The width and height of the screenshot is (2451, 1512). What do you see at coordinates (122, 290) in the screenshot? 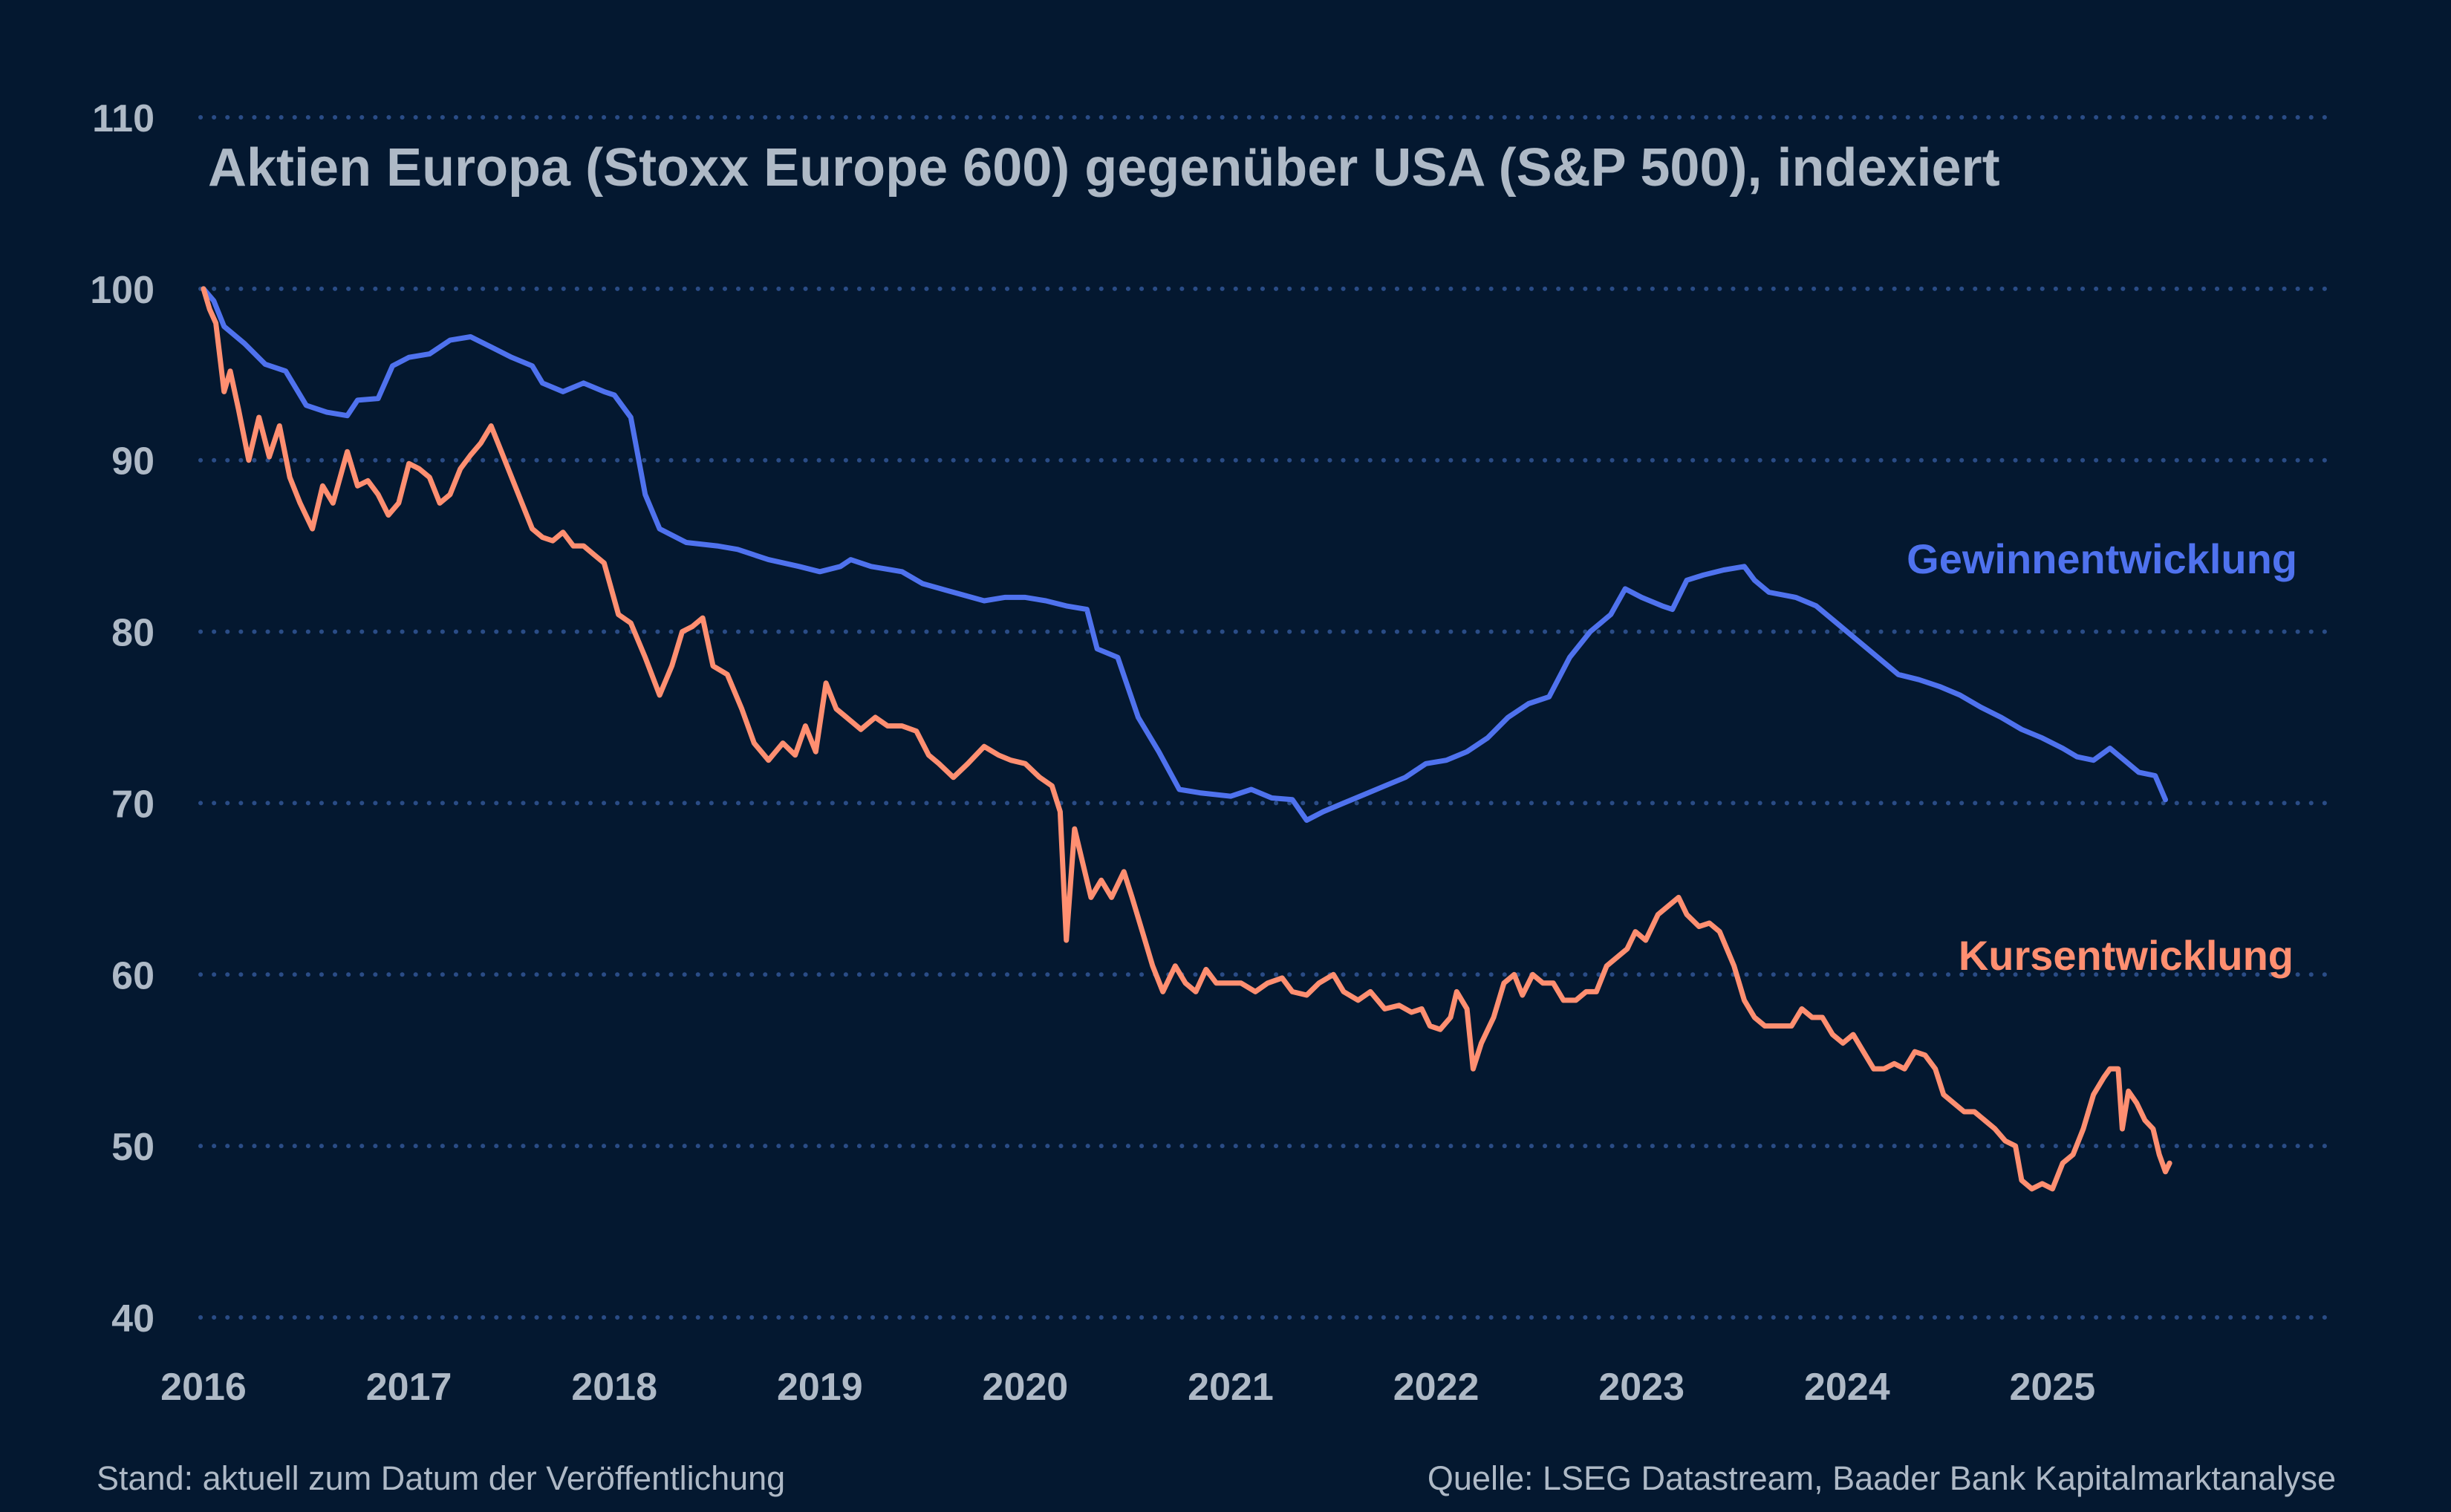
I see `y-tick-label-100: 100` at bounding box center [122, 290].